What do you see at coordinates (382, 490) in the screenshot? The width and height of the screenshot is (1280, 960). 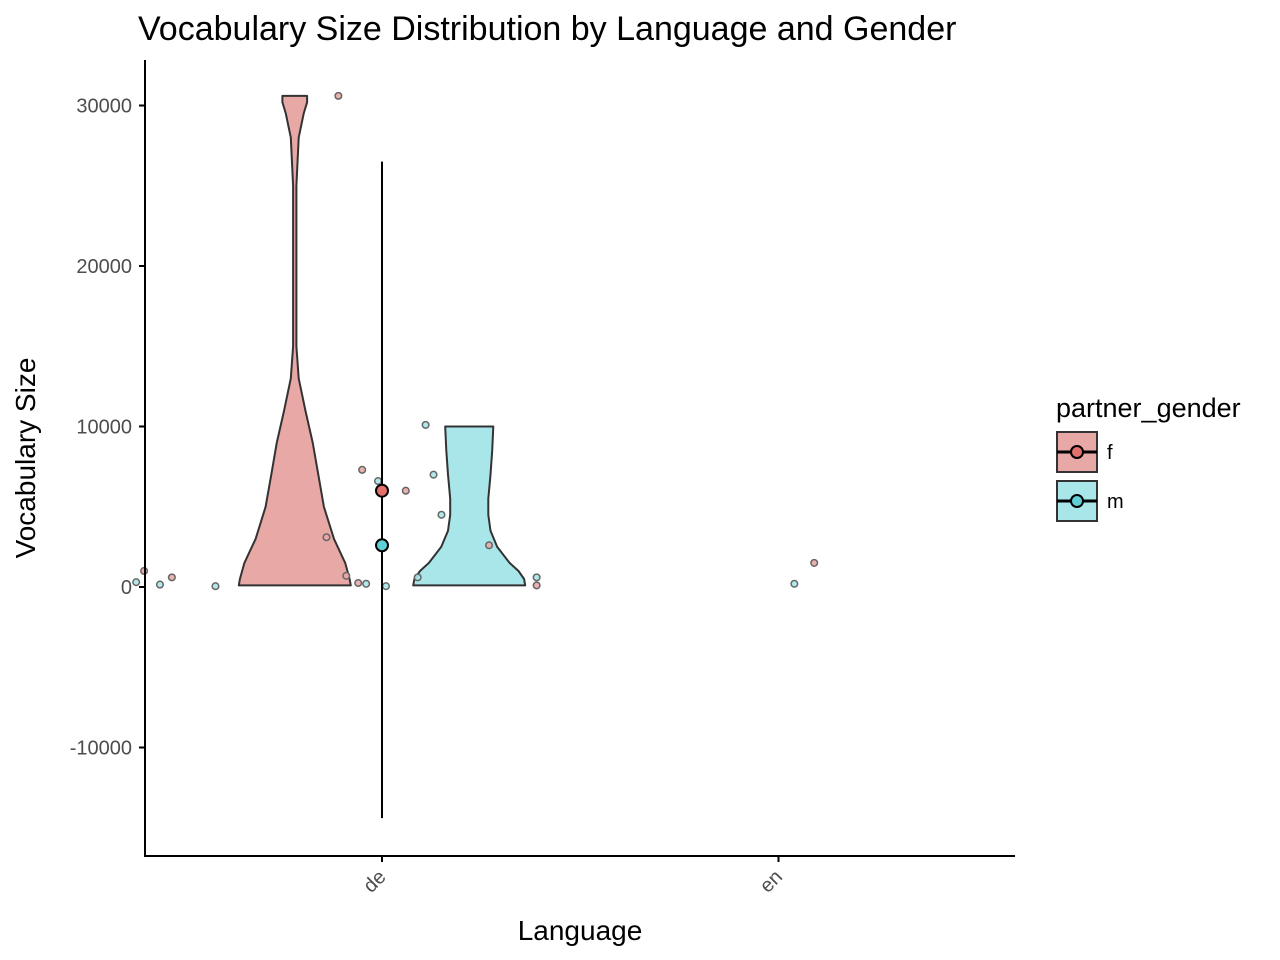 I see `mean-point-de-f` at bounding box center [382, 490].